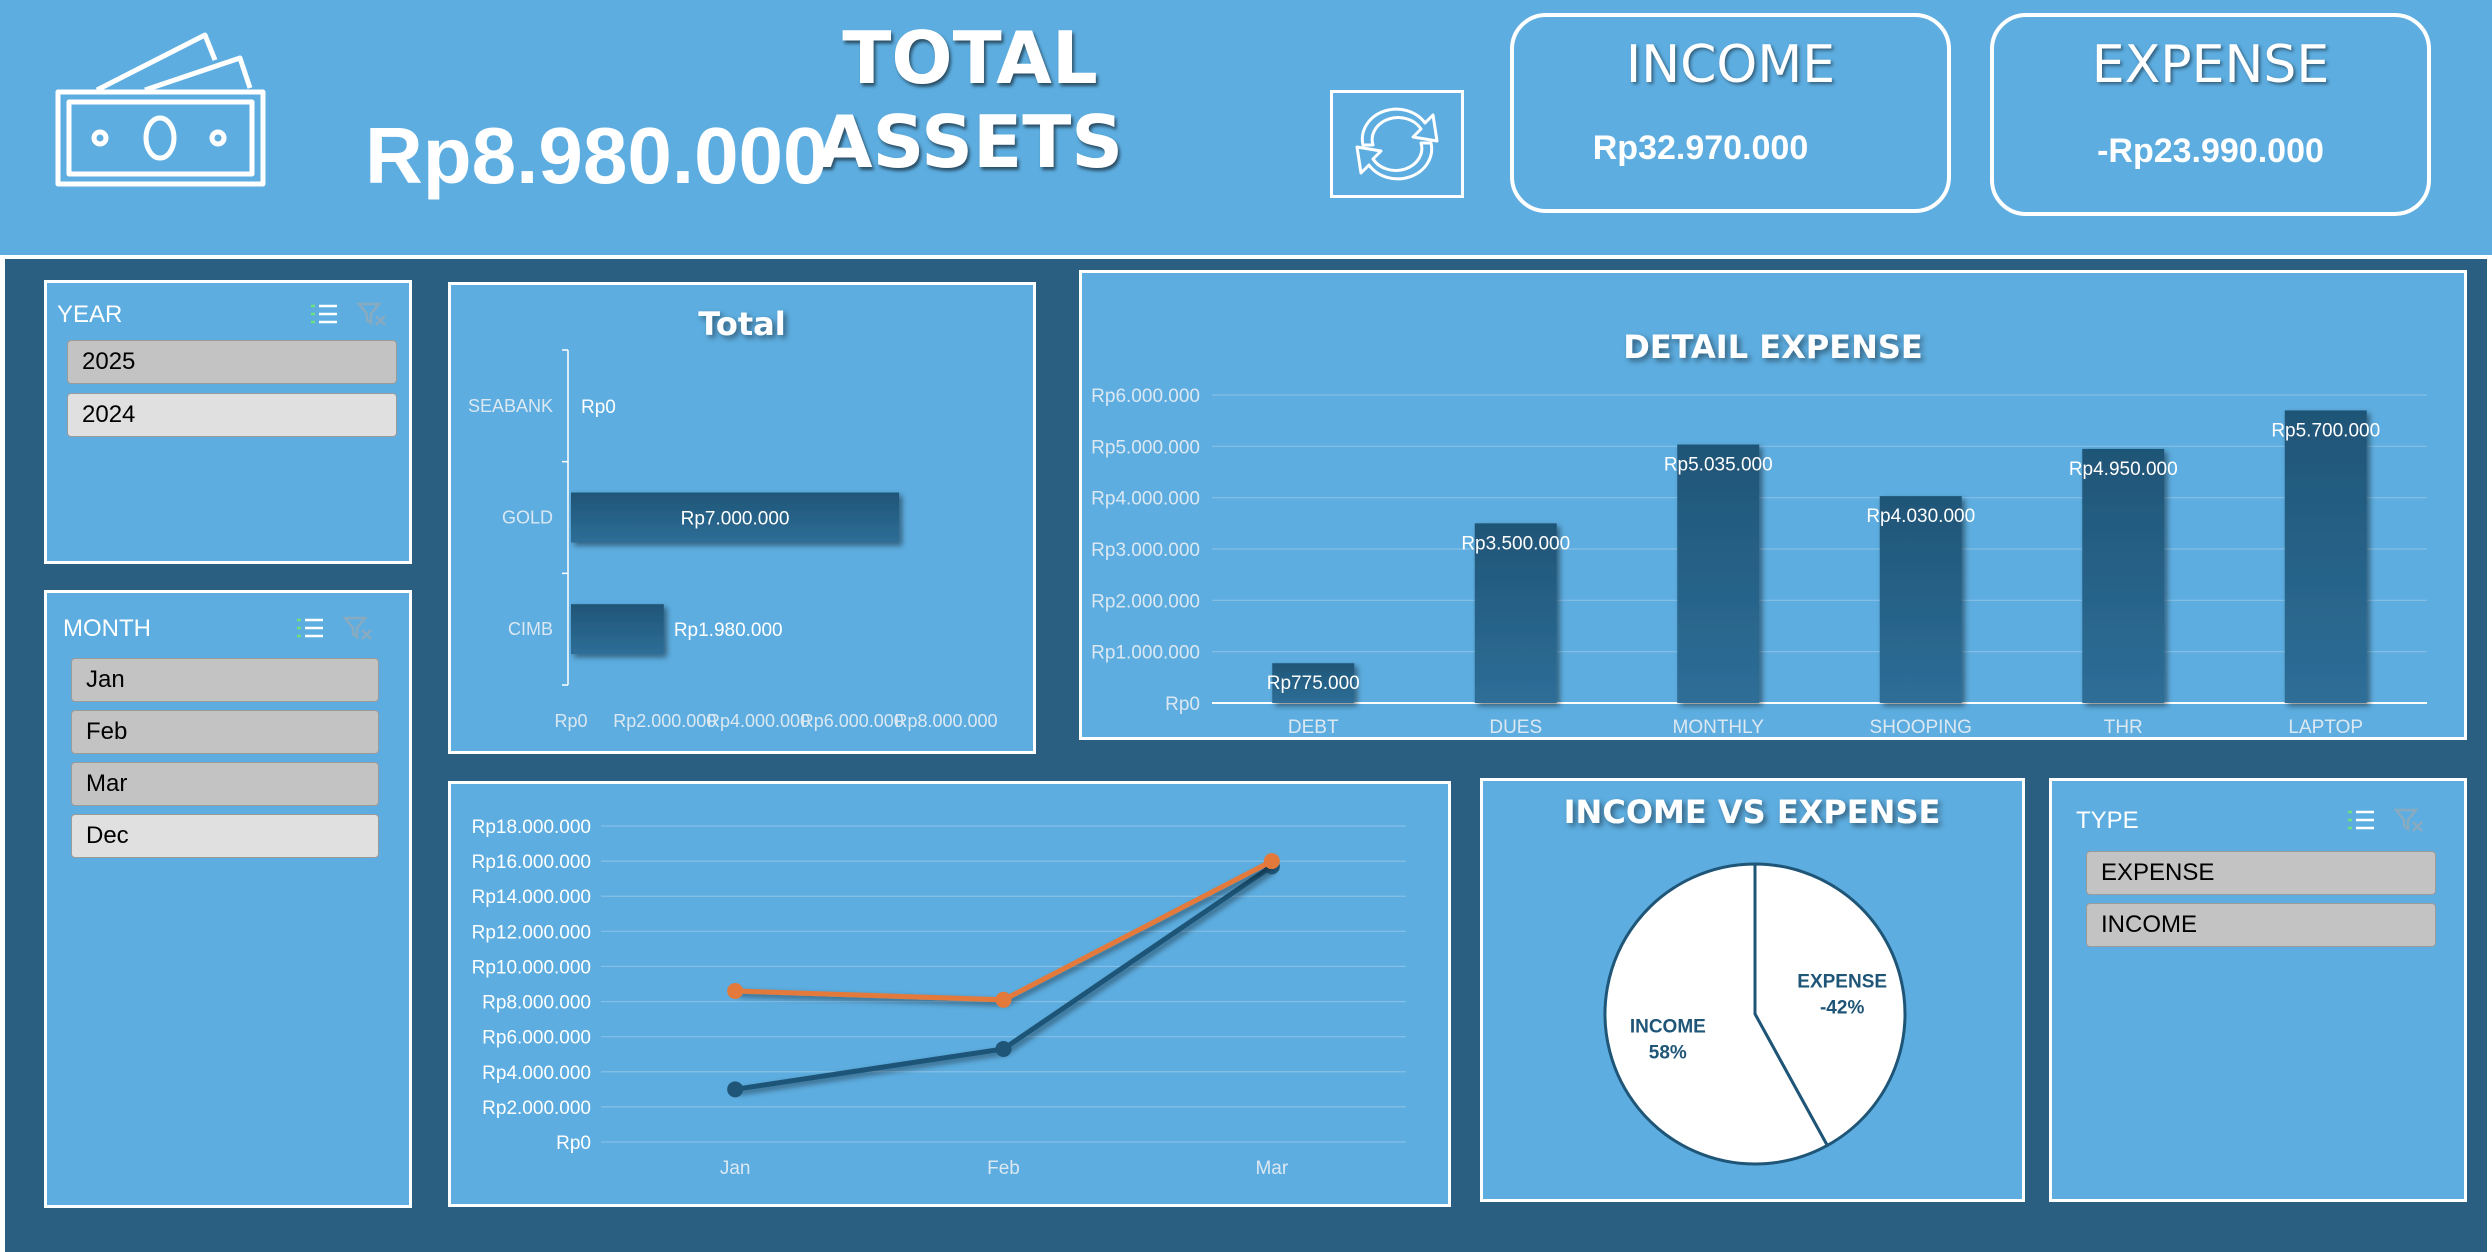 The height and width of the screenshot is (1252, 2492). Describe the element at coordinates (664, 721) in the screenshot. I see `total-chart-x-tick: Rp2.000.000` at that location.